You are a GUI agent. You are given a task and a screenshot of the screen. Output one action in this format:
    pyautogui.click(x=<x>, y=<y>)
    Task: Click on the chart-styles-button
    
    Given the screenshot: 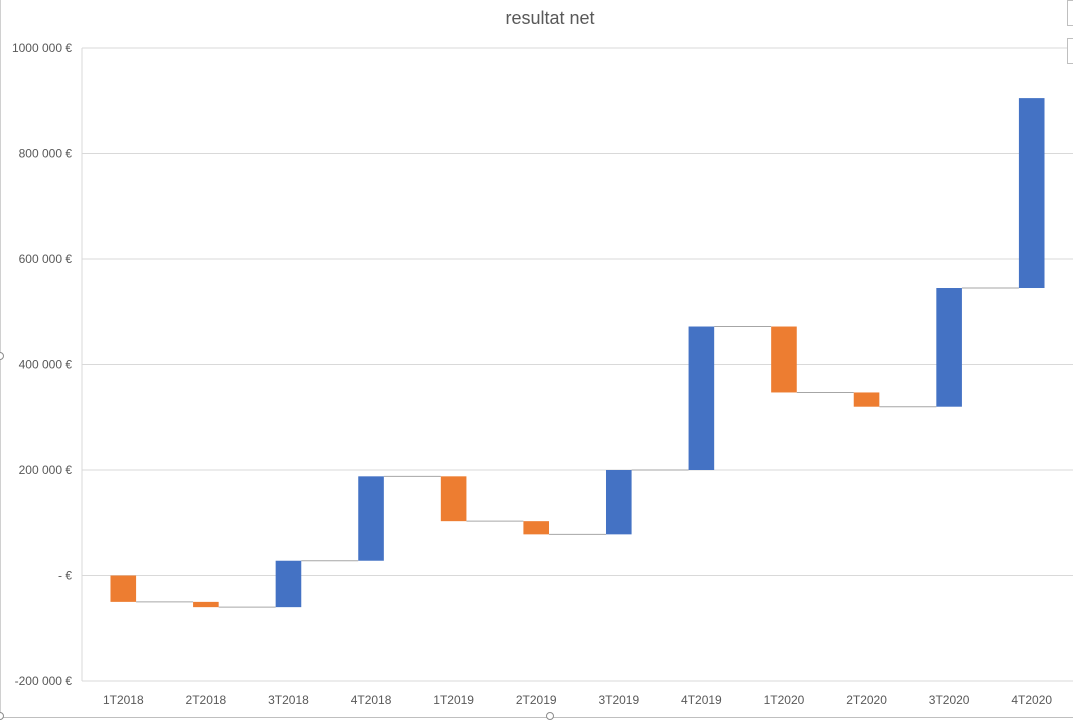 What is the action you would take?
    pyautogui.click(x=1070, y=51)
    